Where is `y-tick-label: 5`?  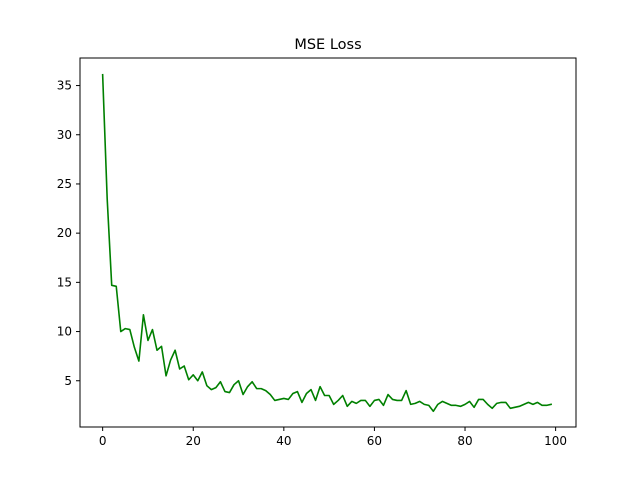
y-tick-label: 5 is located at coordinates (68, 381).